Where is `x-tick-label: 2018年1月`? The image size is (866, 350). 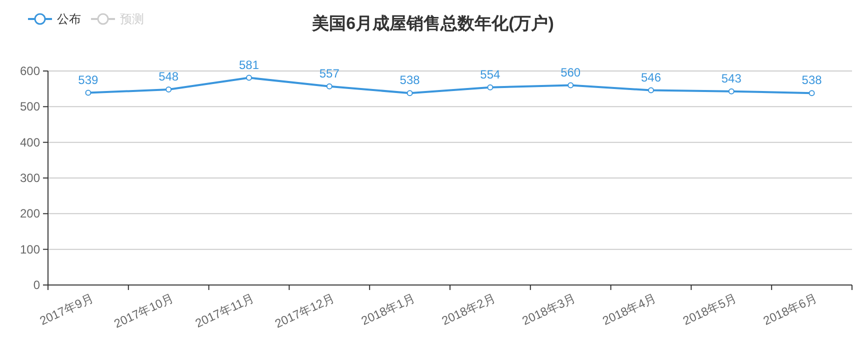 x-tick-label: 2018年1月 is located at coordinates (388, 309).